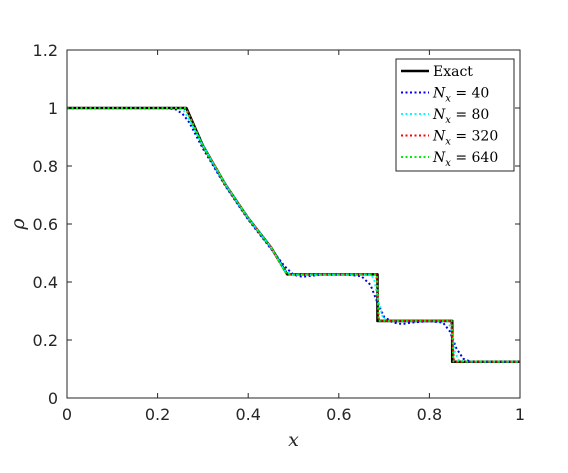 The image size is (568, 473). What do you see at coordinates (247, 414) in the screenshot?
I see `x-tick-label-2: 0.4` at bounding box center [247, 414].